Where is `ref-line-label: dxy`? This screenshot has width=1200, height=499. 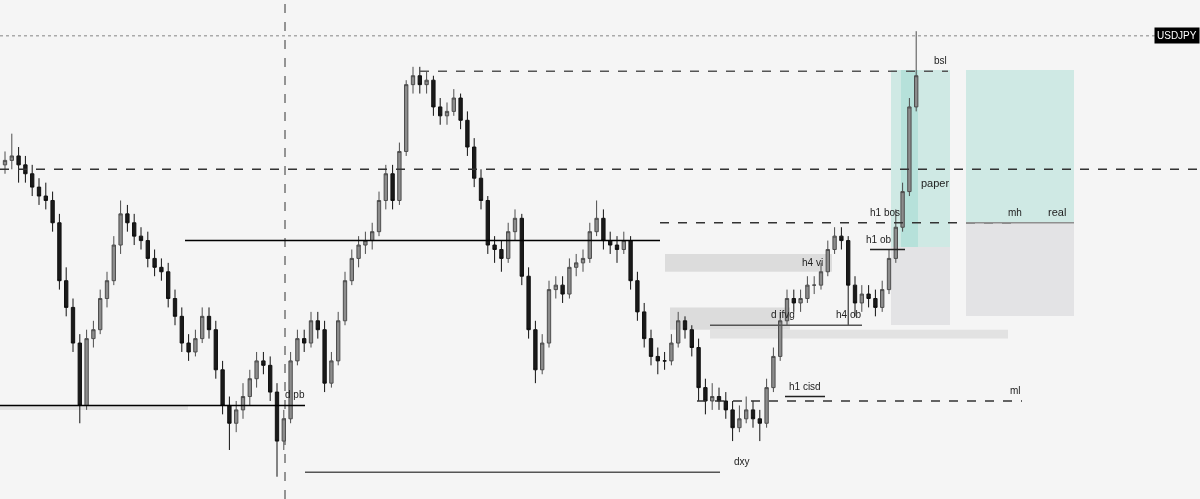
ref-line-label: dxy is located at coordinates (742, 461).